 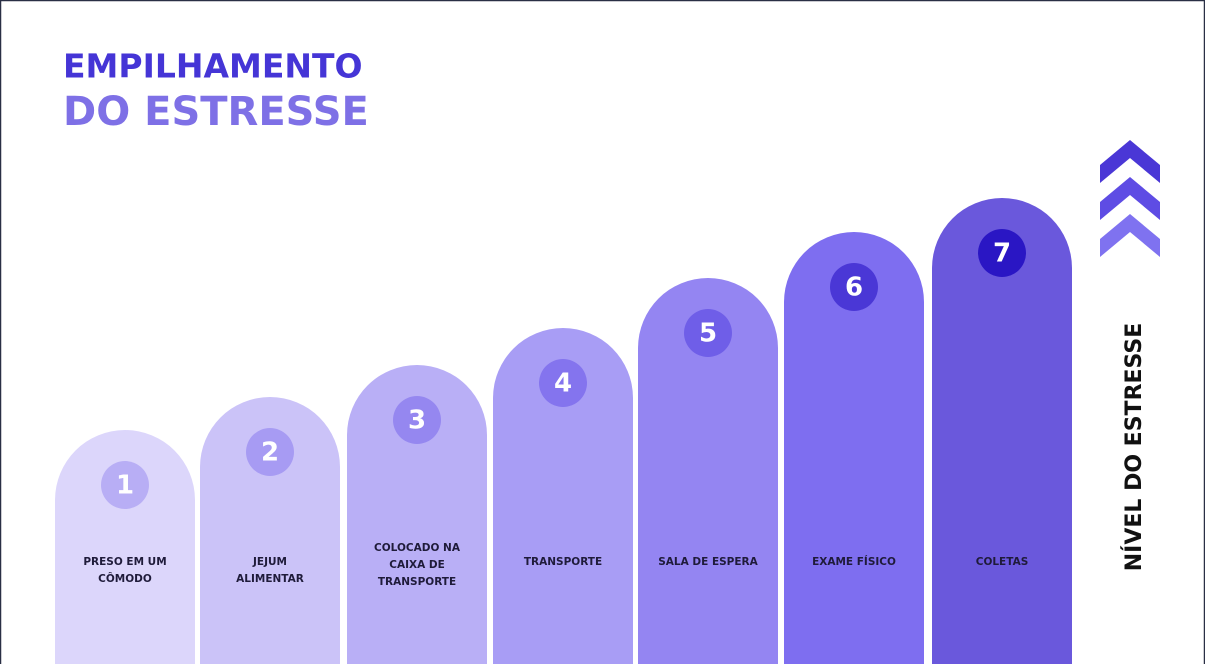 What do you see at coordinates (1134, 447) in the screenshot?
I see `side-label: NÍVEL DO ESTRESSE` at bounding box center [1134, 447].